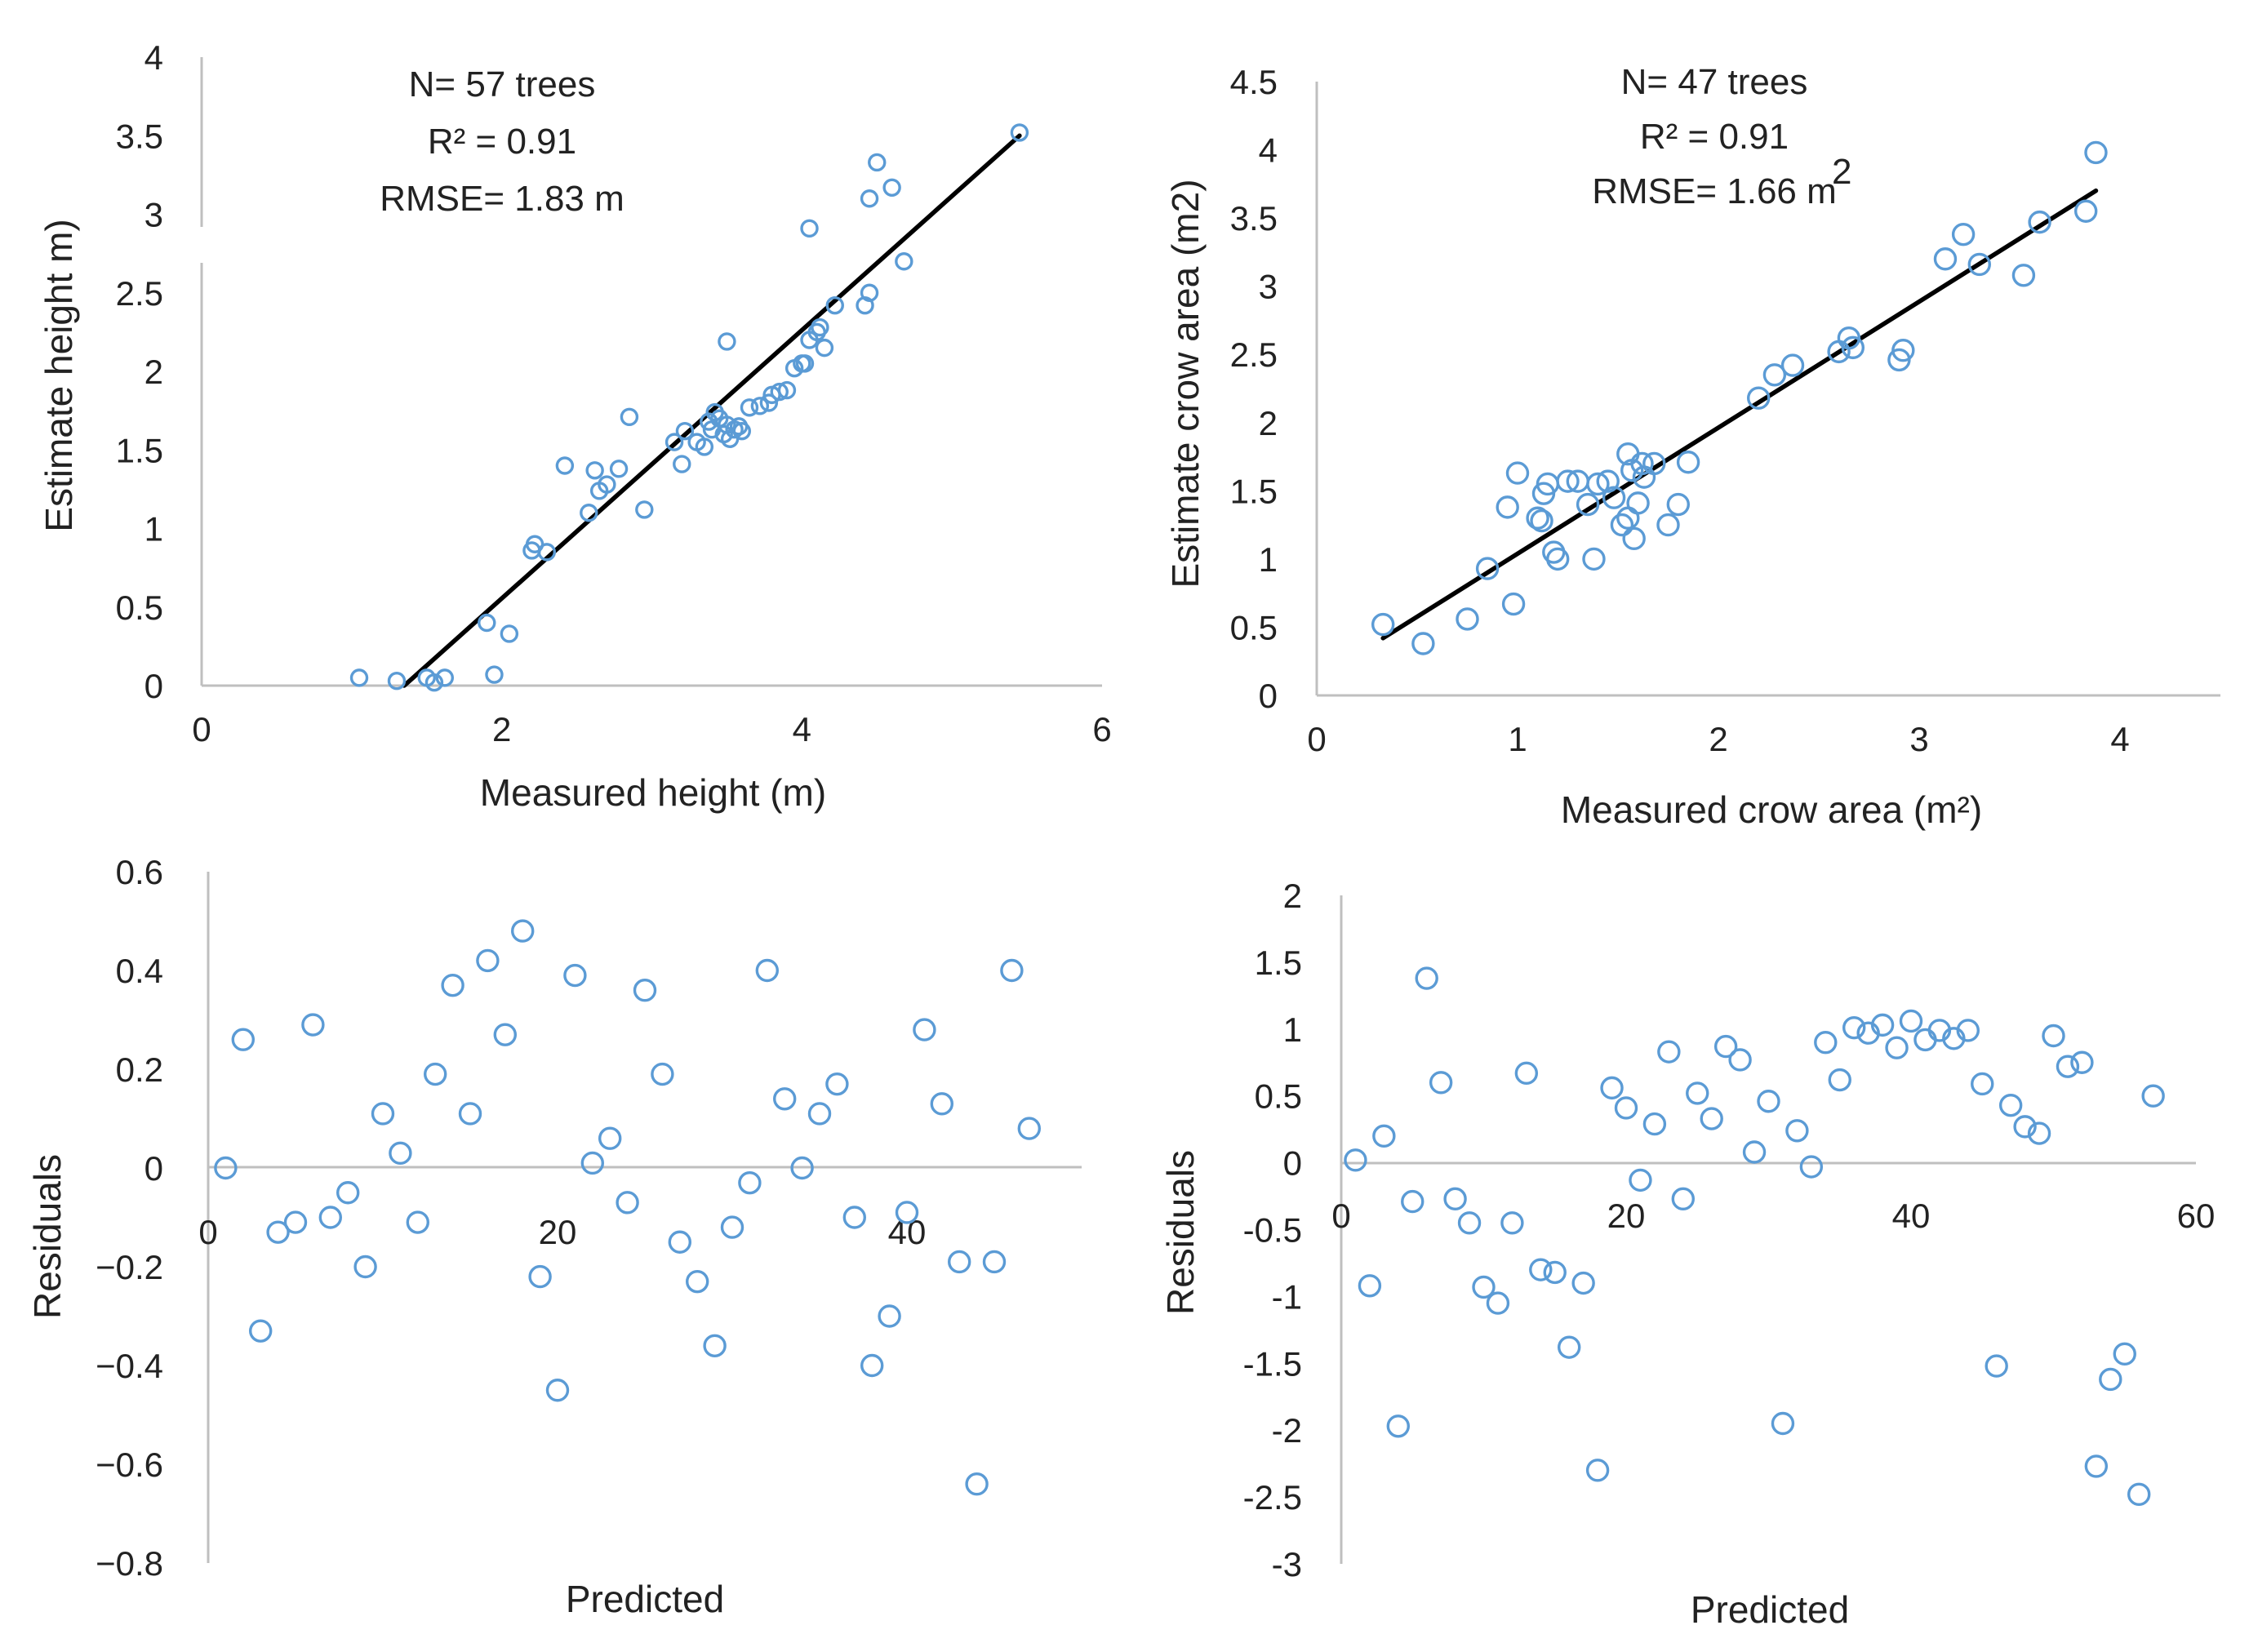  I want to click on y-tick-label: −0.2, so click(129, 1267).